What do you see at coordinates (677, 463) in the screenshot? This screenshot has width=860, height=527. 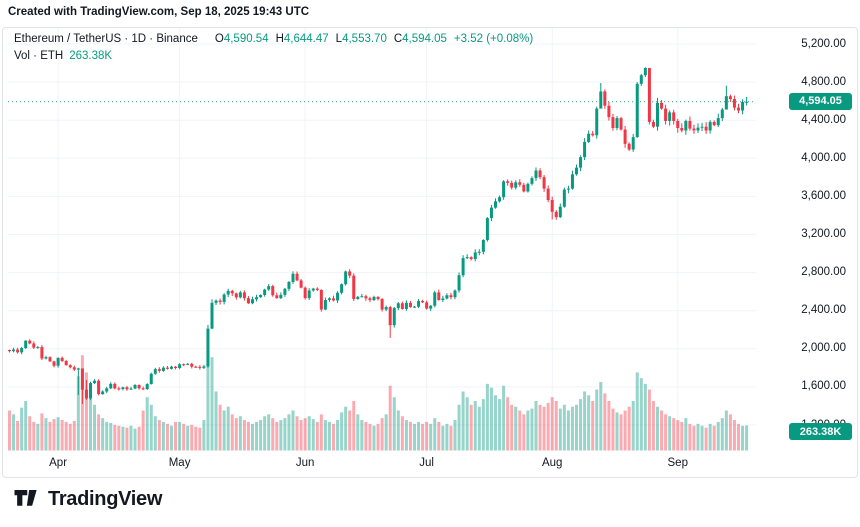 I see `month-tick-label: Sep` at bounding box center [677, 463].